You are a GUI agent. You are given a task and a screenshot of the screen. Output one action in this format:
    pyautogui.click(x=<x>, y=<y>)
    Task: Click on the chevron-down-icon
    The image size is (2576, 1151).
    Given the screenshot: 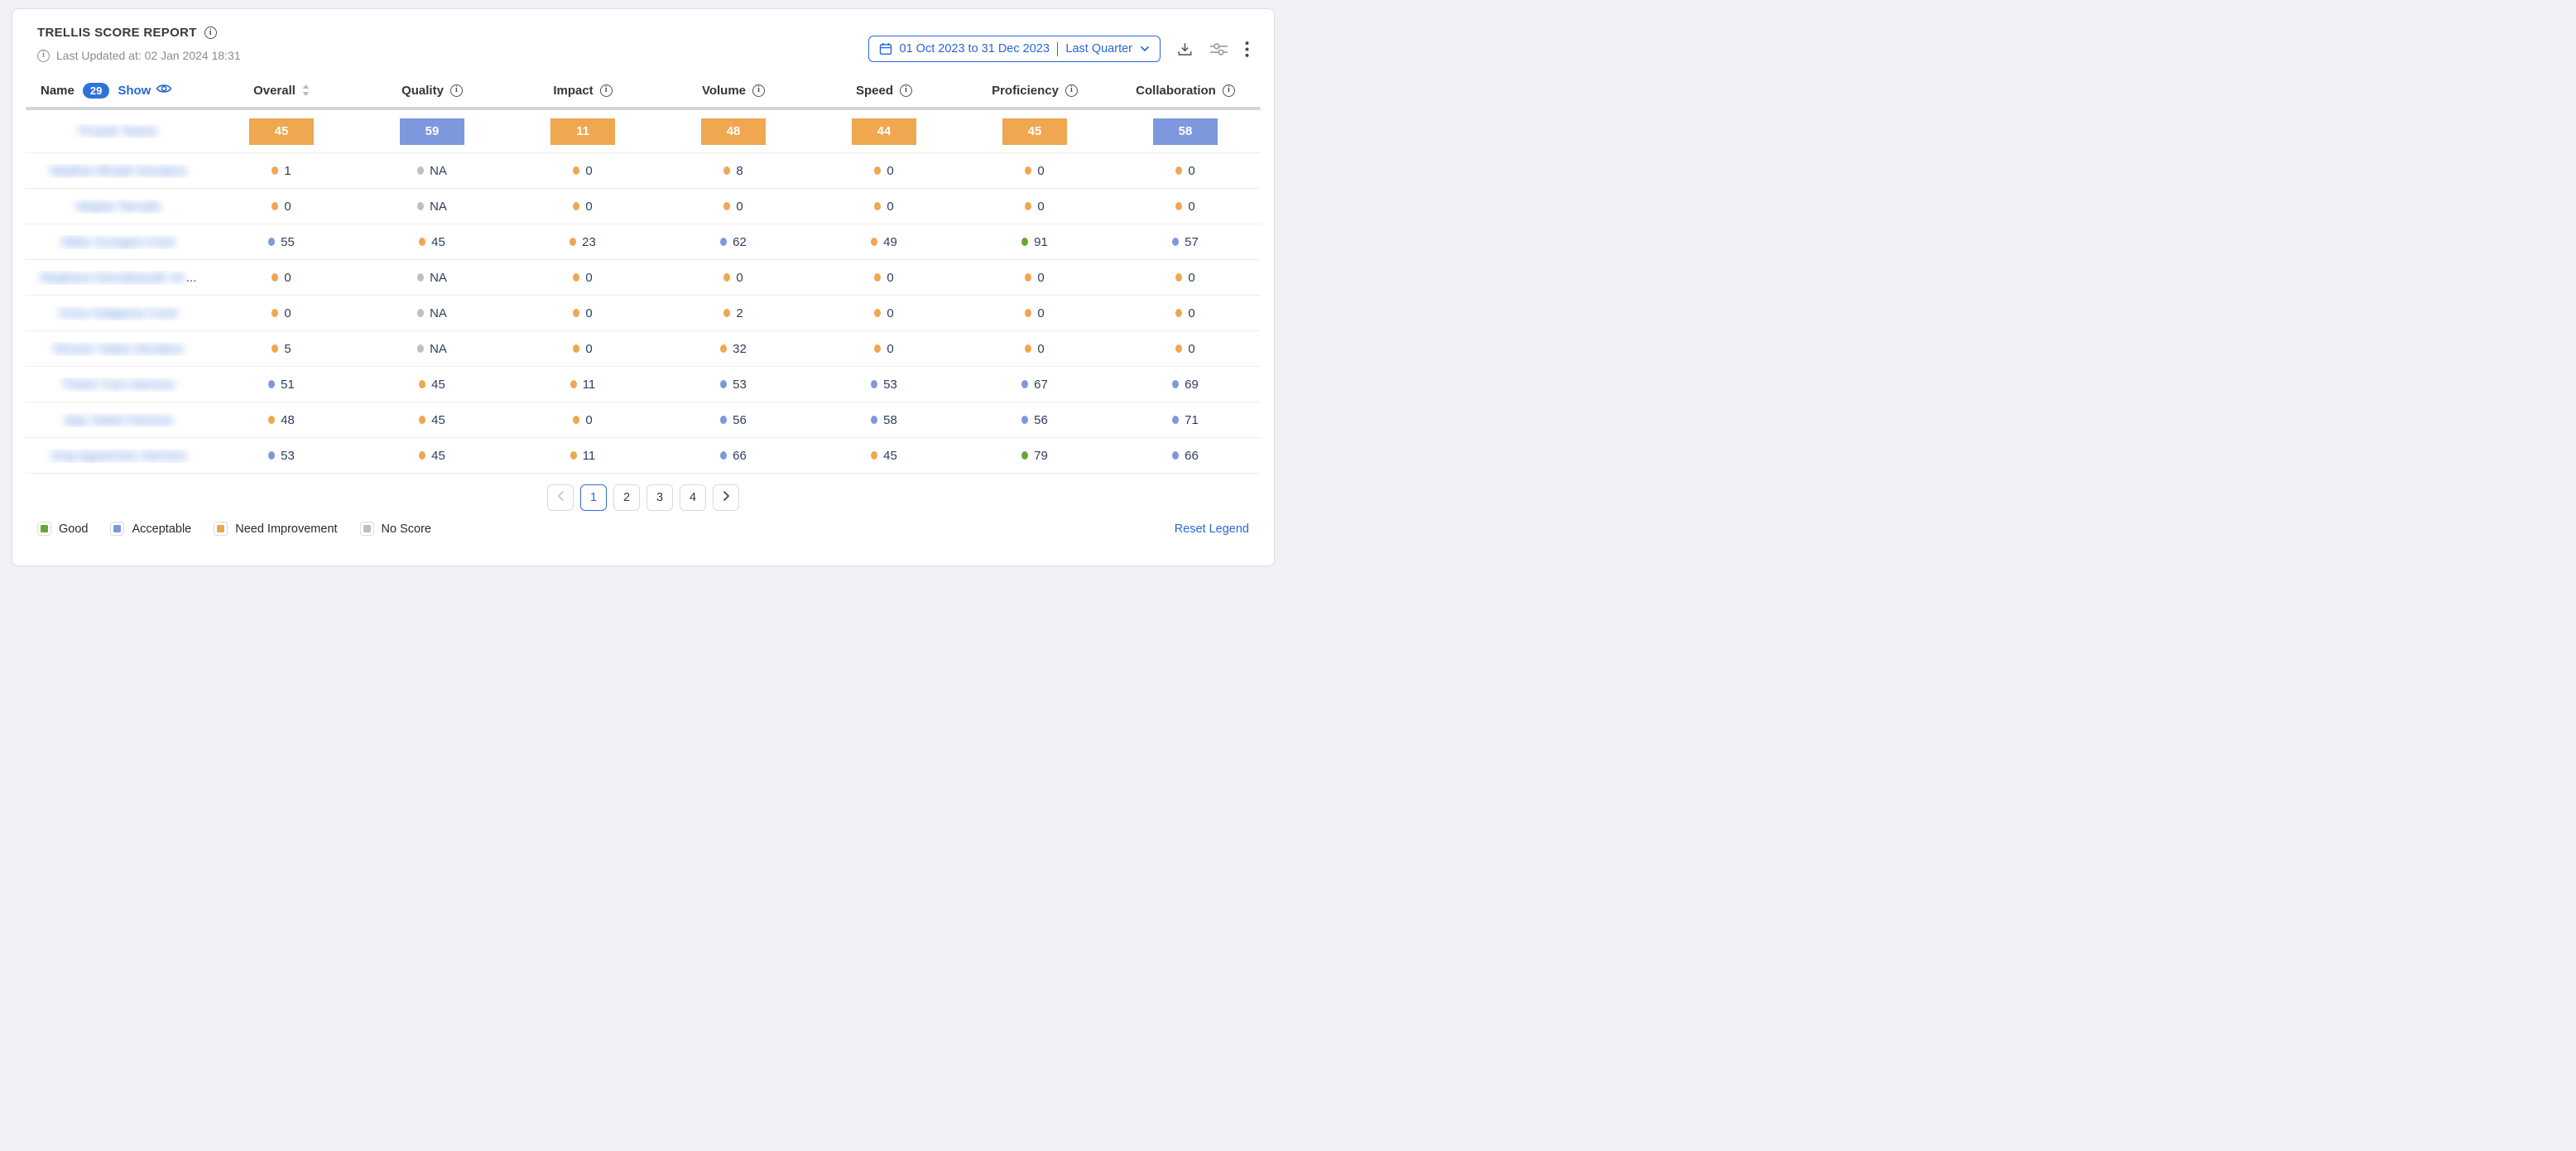 What is the action you would take?
    pyautogui.click(x=1145, y=49)
    